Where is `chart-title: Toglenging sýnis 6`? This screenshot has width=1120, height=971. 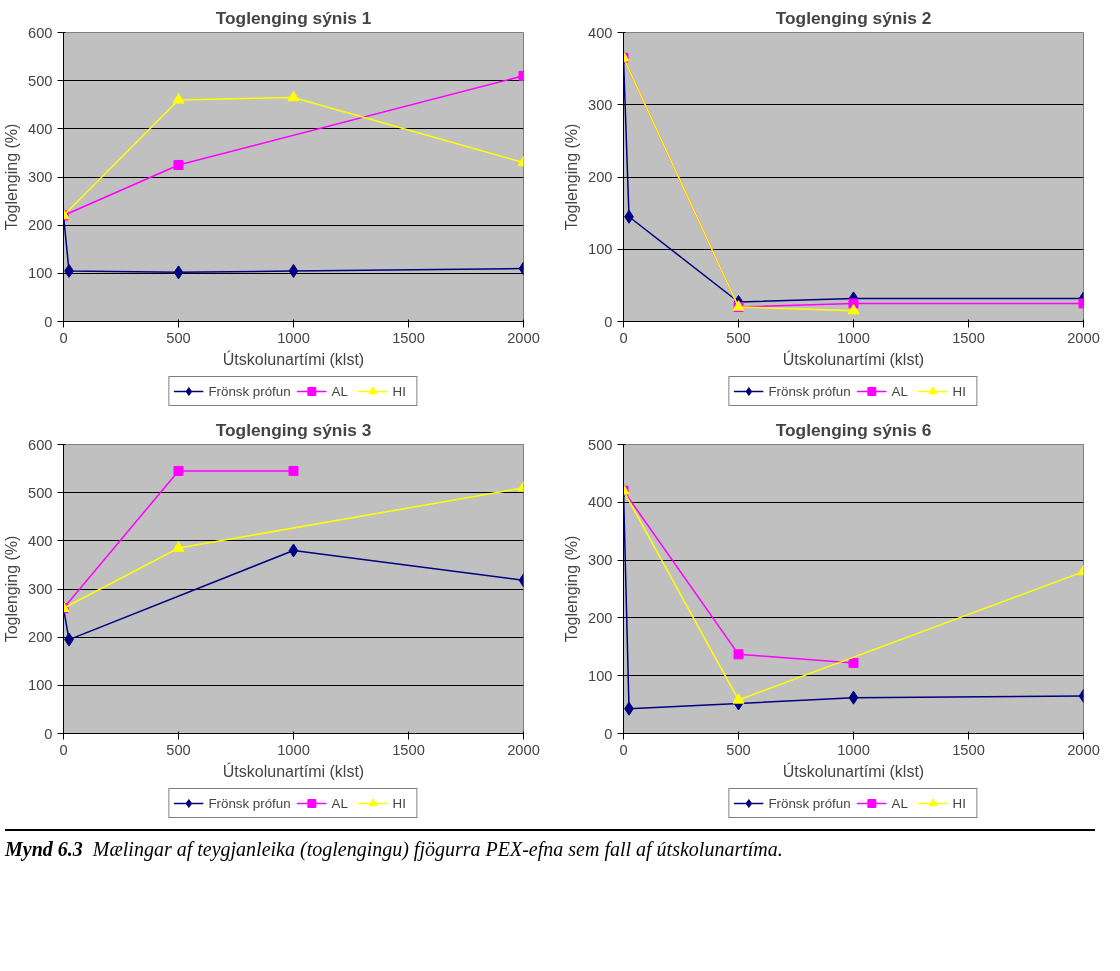
chart-title: Toglenging sýnis 6 is located at coordinates (853, 429).